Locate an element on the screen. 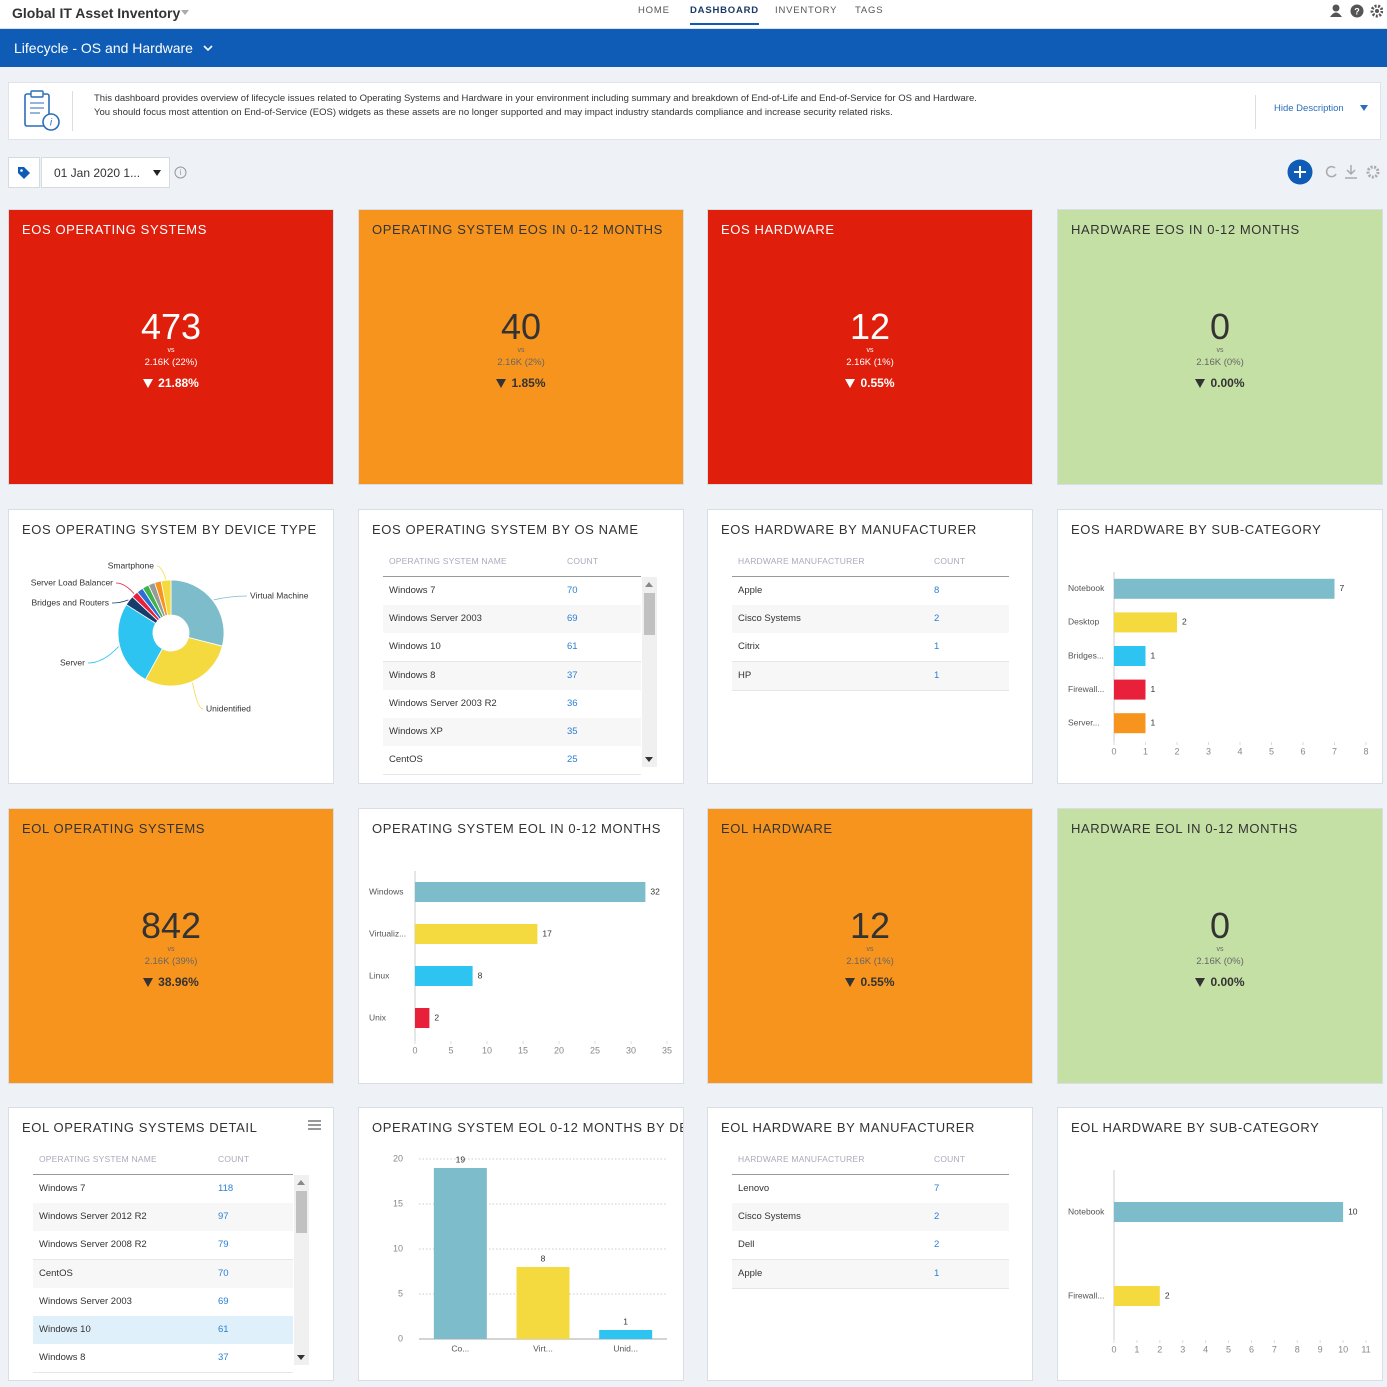 Image resolution: width=1387 pixels, height=1387 pixels. top-icons: ? is located at coordinates (1355, 12).